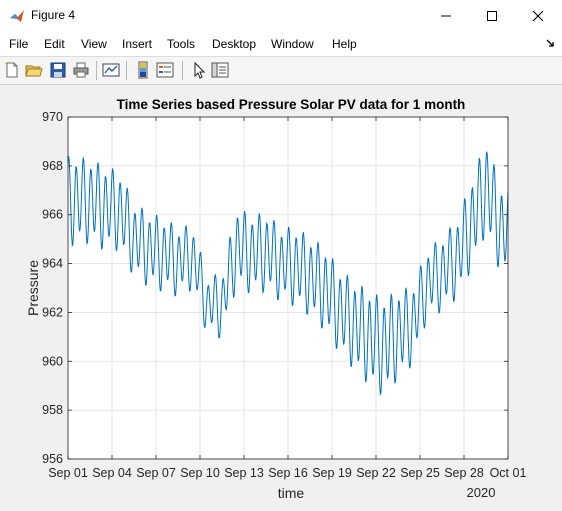 Image resolution: width=562 pixels, height=511 pixels. I want to click on print-icon, so click(81, 70).